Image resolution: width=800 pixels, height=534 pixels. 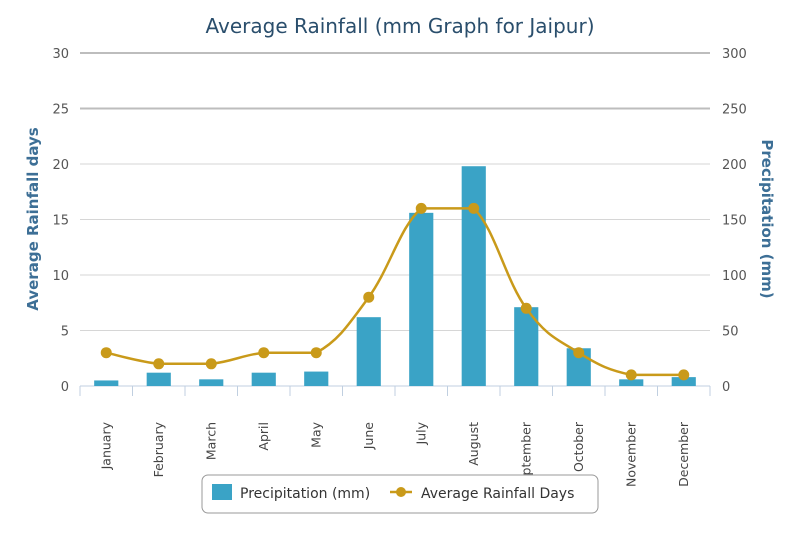 I want to click on category-label: January, so click(x=105, y=445).